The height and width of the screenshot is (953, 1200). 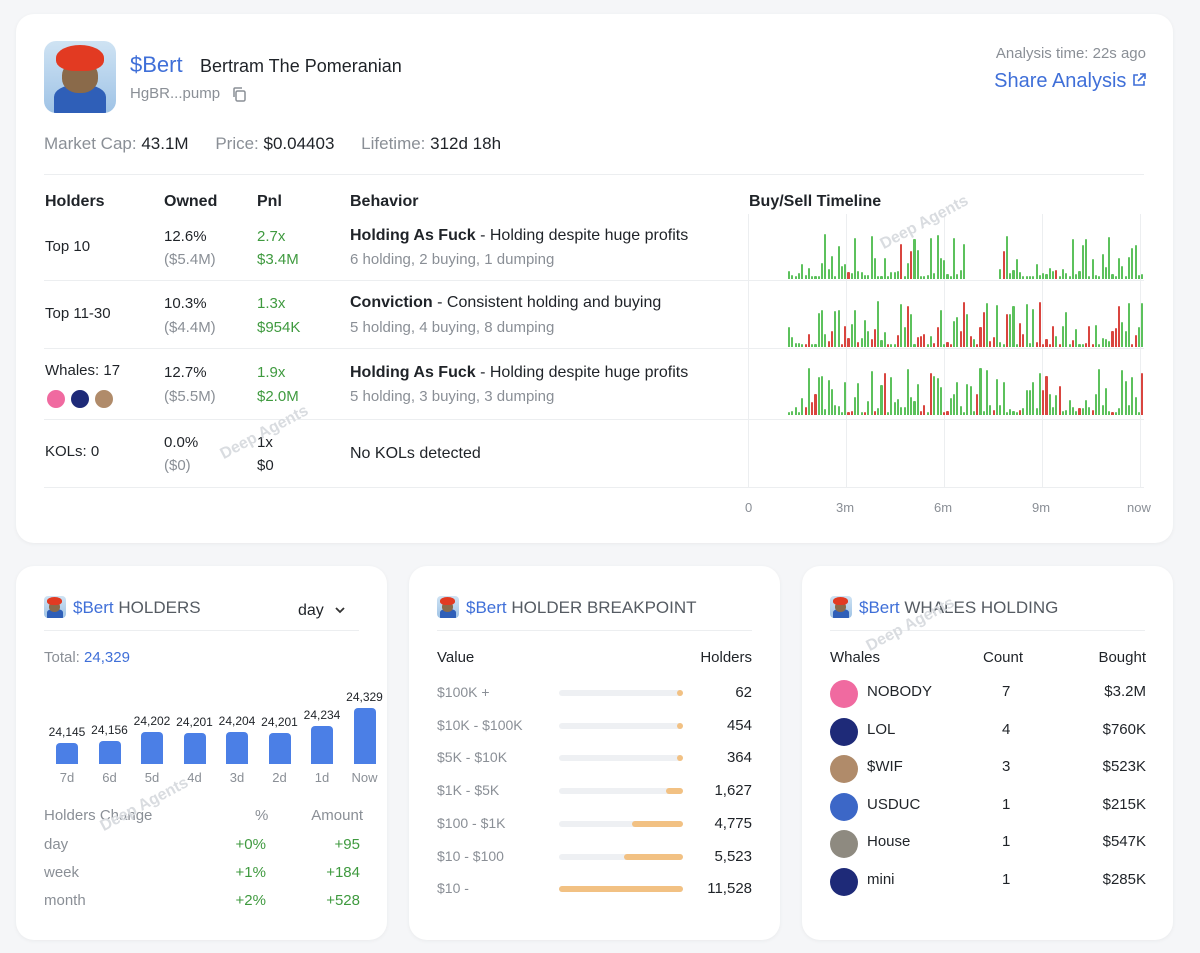 What do you see at coordinates (413, 235) in the screenshot?
I see `behavior-title: Holding As Fuck` at bounding box center [413, 235].